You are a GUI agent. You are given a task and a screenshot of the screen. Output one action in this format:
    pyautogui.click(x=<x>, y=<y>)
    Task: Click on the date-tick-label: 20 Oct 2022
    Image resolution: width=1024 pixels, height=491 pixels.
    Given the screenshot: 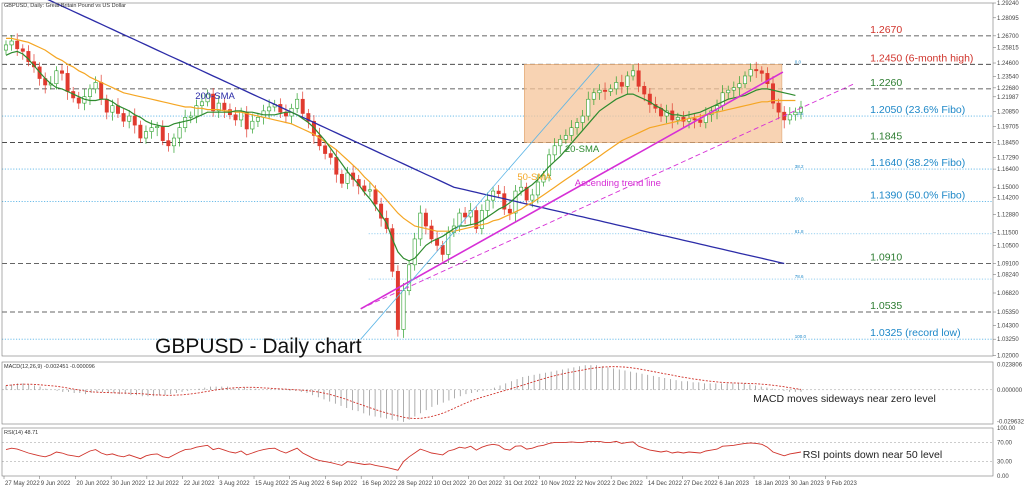 What is the action you would take?
    pyautogui.click(x=485, y=484)
    